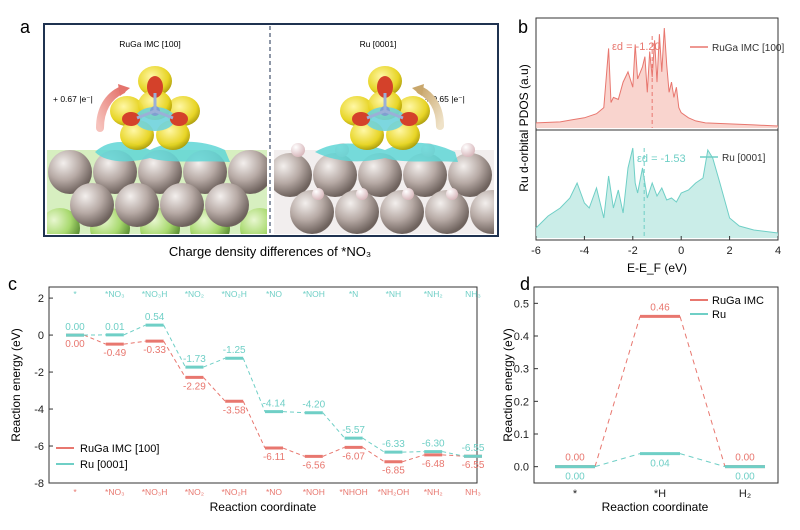 Image resolution: width=800 pixels, height=530 pixels. What do you see at coordinates (433, 464) in the screenshot?
I see `c-value-label-ruga: -6.48` at bounding box center [433, 464].